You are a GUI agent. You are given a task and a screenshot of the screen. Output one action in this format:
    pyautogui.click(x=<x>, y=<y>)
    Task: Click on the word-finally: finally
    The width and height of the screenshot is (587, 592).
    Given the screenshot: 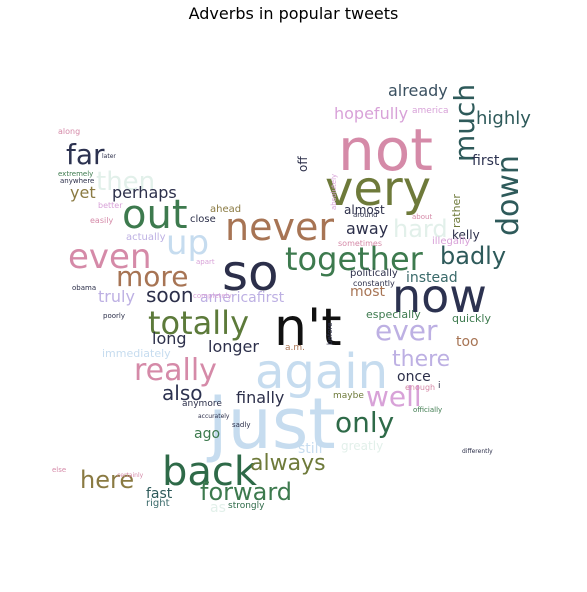 What is the action you would take?
    pyautogui.click(x=260, y=397)
    